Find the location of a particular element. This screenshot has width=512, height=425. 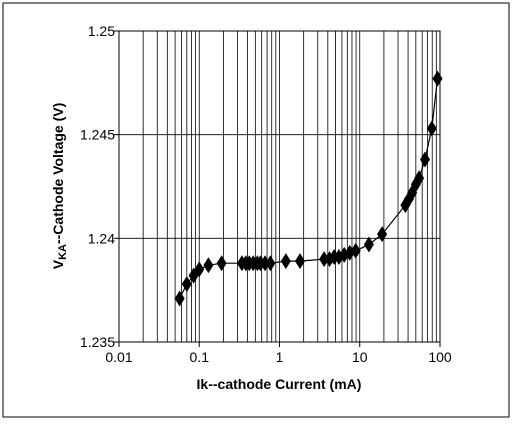

x-axis-title: Ik--cathode Current (mA) is located at coordinates (279, 384).